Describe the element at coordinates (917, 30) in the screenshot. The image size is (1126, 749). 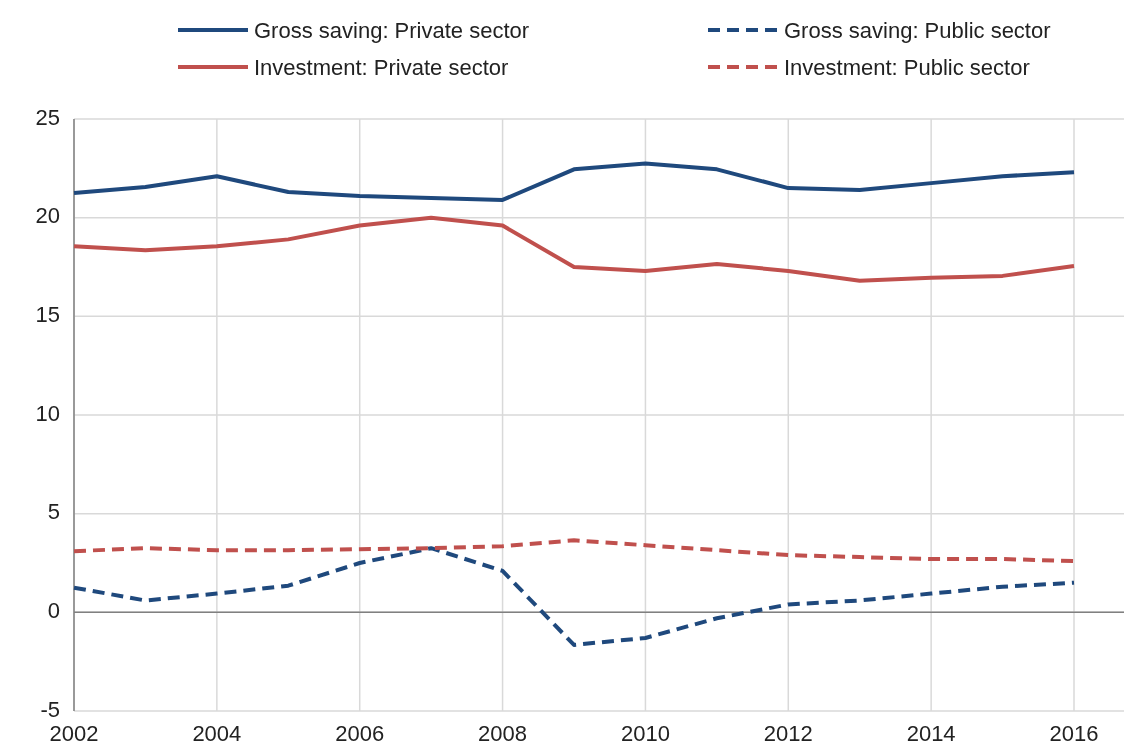
I see `legend-label: Gross saving: Public sector` at that location.